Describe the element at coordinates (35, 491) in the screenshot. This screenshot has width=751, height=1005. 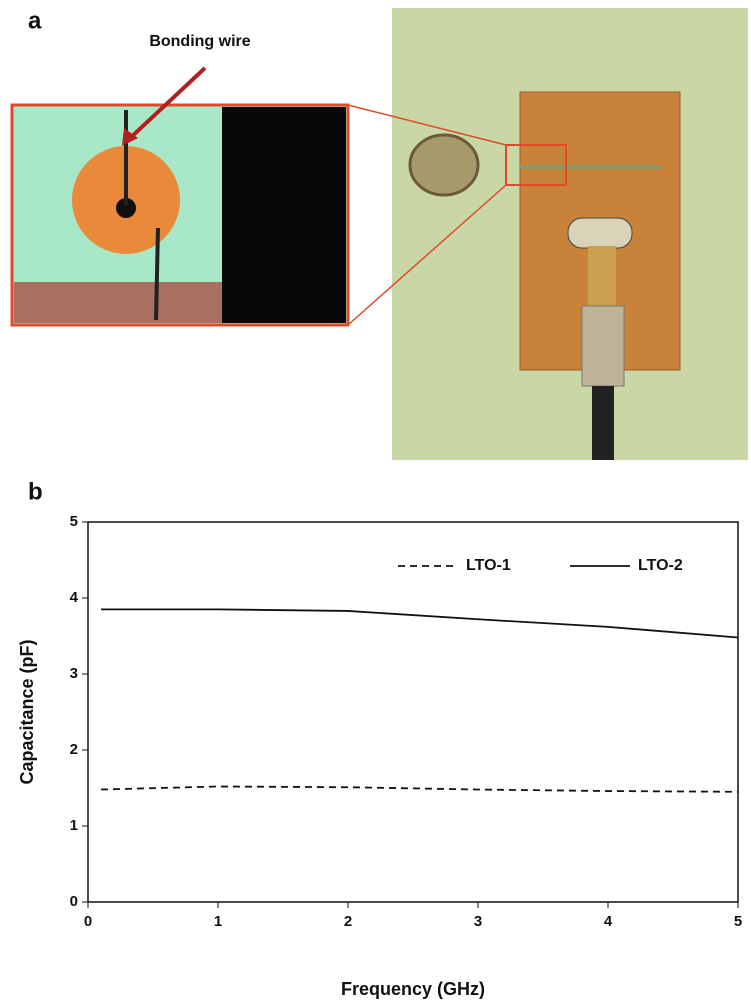
I see `panel-label: b` at that location.